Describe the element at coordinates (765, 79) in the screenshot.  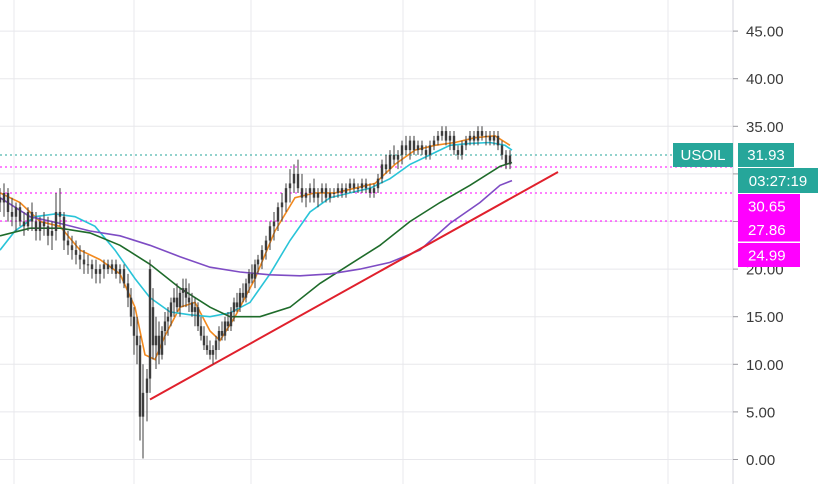
I see `axis-tick-label: 40.00` at that location.